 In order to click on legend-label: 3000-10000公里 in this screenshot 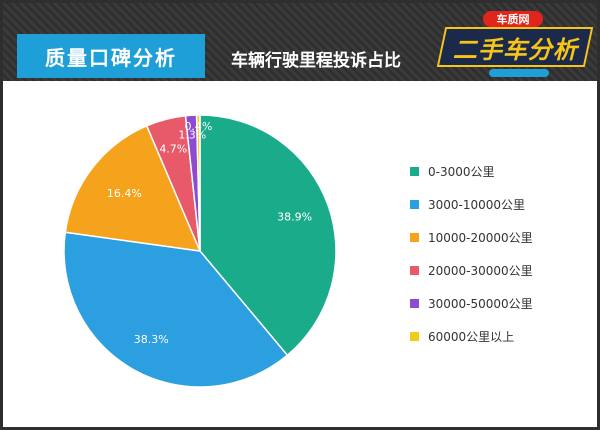, I will do `click(477, 204)`.